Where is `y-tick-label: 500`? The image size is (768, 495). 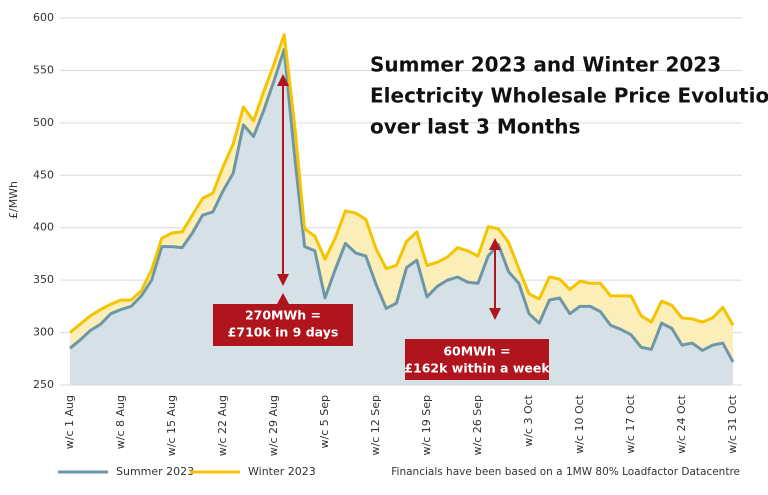
y-tick-label: 500 is located at coordinates (43, 122).